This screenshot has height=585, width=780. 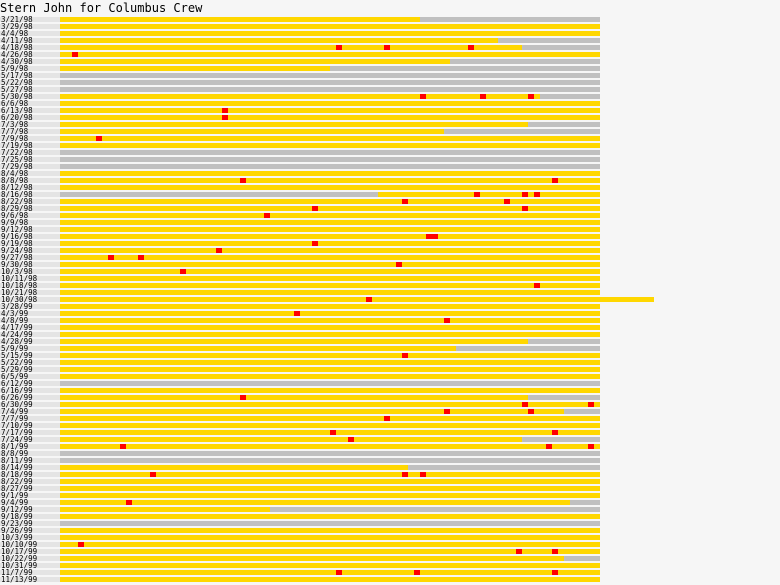 What do you see at coordinates (14, 411) in the screenshot?
I see `date-label: 7/4/99` at bounding box center [14, 411].